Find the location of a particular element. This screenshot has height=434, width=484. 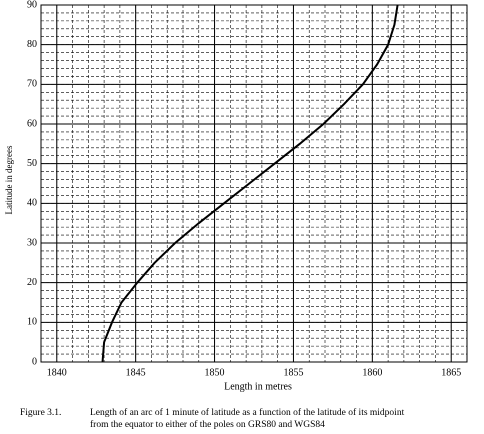

y-tick-label: 20 is located at coordinates (32, 282).